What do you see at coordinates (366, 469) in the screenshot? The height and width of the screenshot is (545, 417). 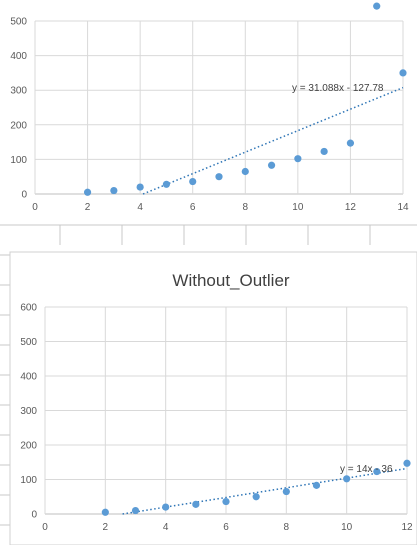 I see `trendline-equation: y = 14x - 36` at bounding box center [366, 469].